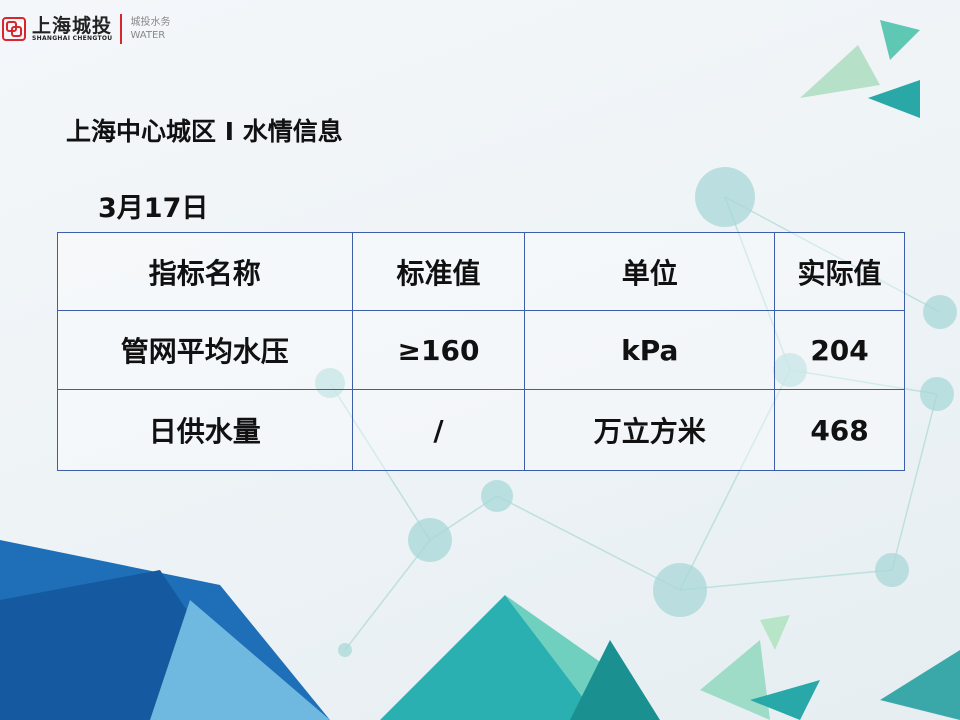 Image resolution: width=960 pixels, height=720 pixels. What do you see at coordinates (72, 25) in the screenshot?
I see `logo-name-cn: 上海城投` at bounding box center [72, 25].